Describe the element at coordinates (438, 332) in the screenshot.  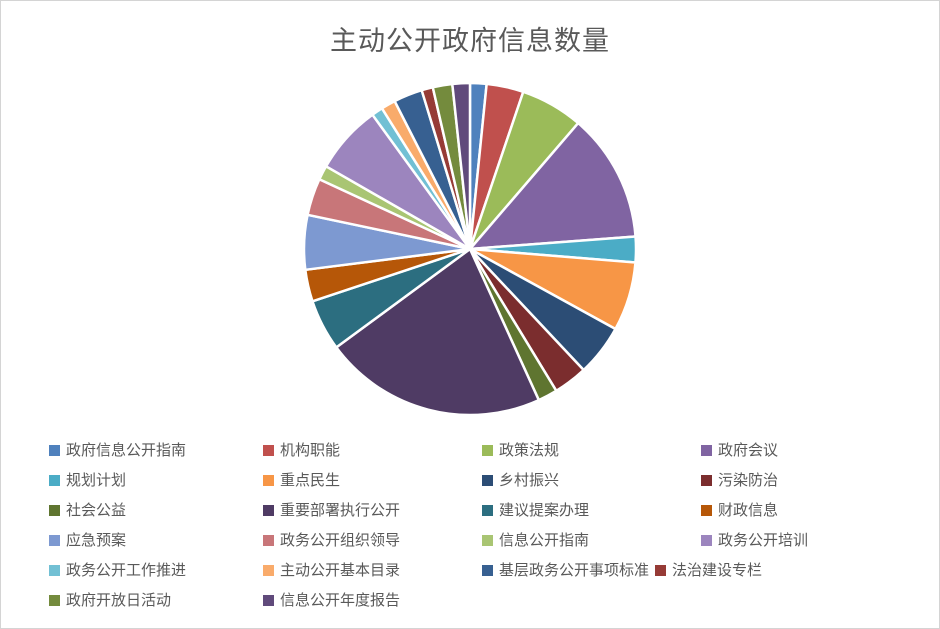
I see `pie-slice: 重要部署执行公开` at that location.